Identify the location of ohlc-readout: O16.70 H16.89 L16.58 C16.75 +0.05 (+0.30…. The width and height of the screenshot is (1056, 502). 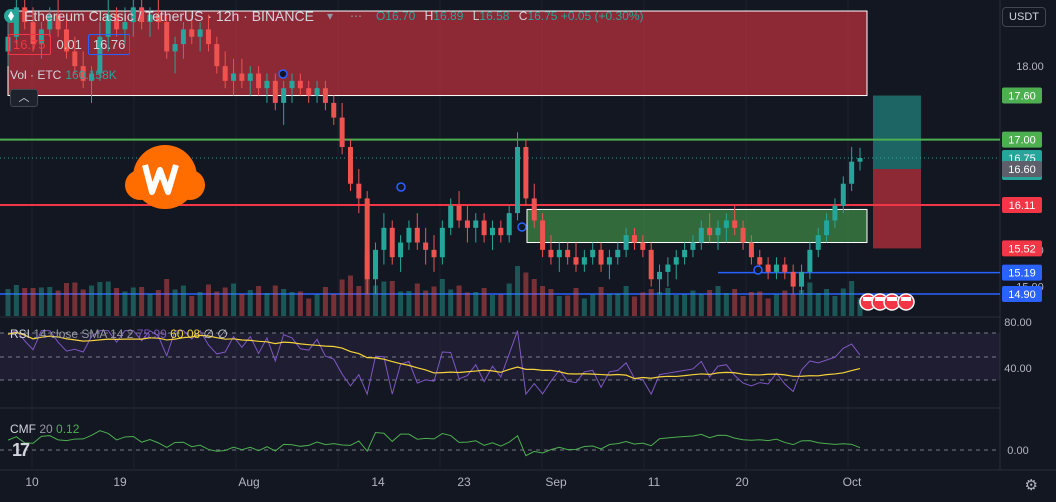
(509, 16).